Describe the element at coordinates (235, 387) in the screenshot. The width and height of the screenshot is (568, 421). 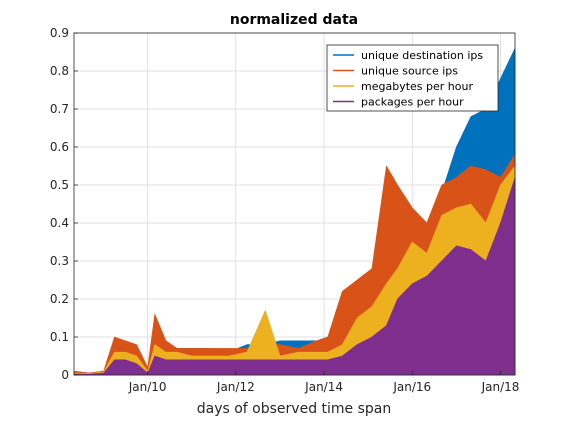
I see `x-tick-label: Jan/12` at that location.